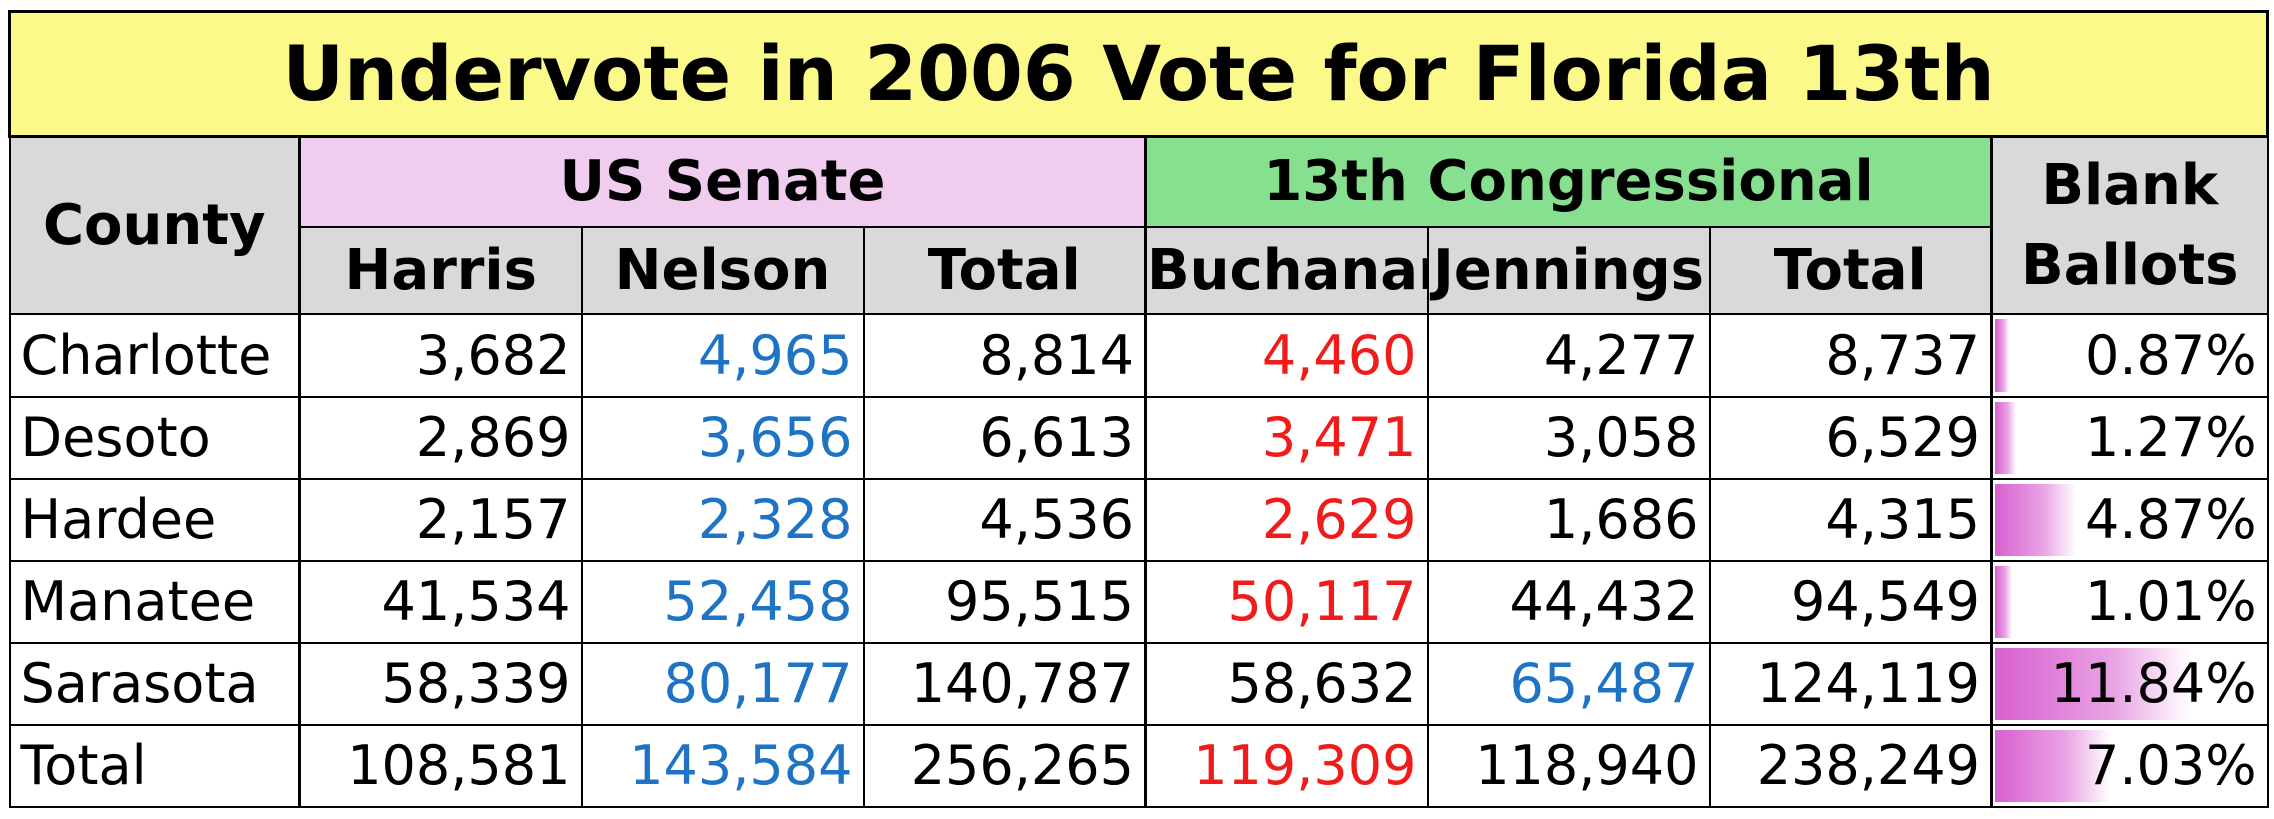  Describe the element at coordinates (1850, 271) in the screenshot. I see `congress-total-header: Total` at that location.